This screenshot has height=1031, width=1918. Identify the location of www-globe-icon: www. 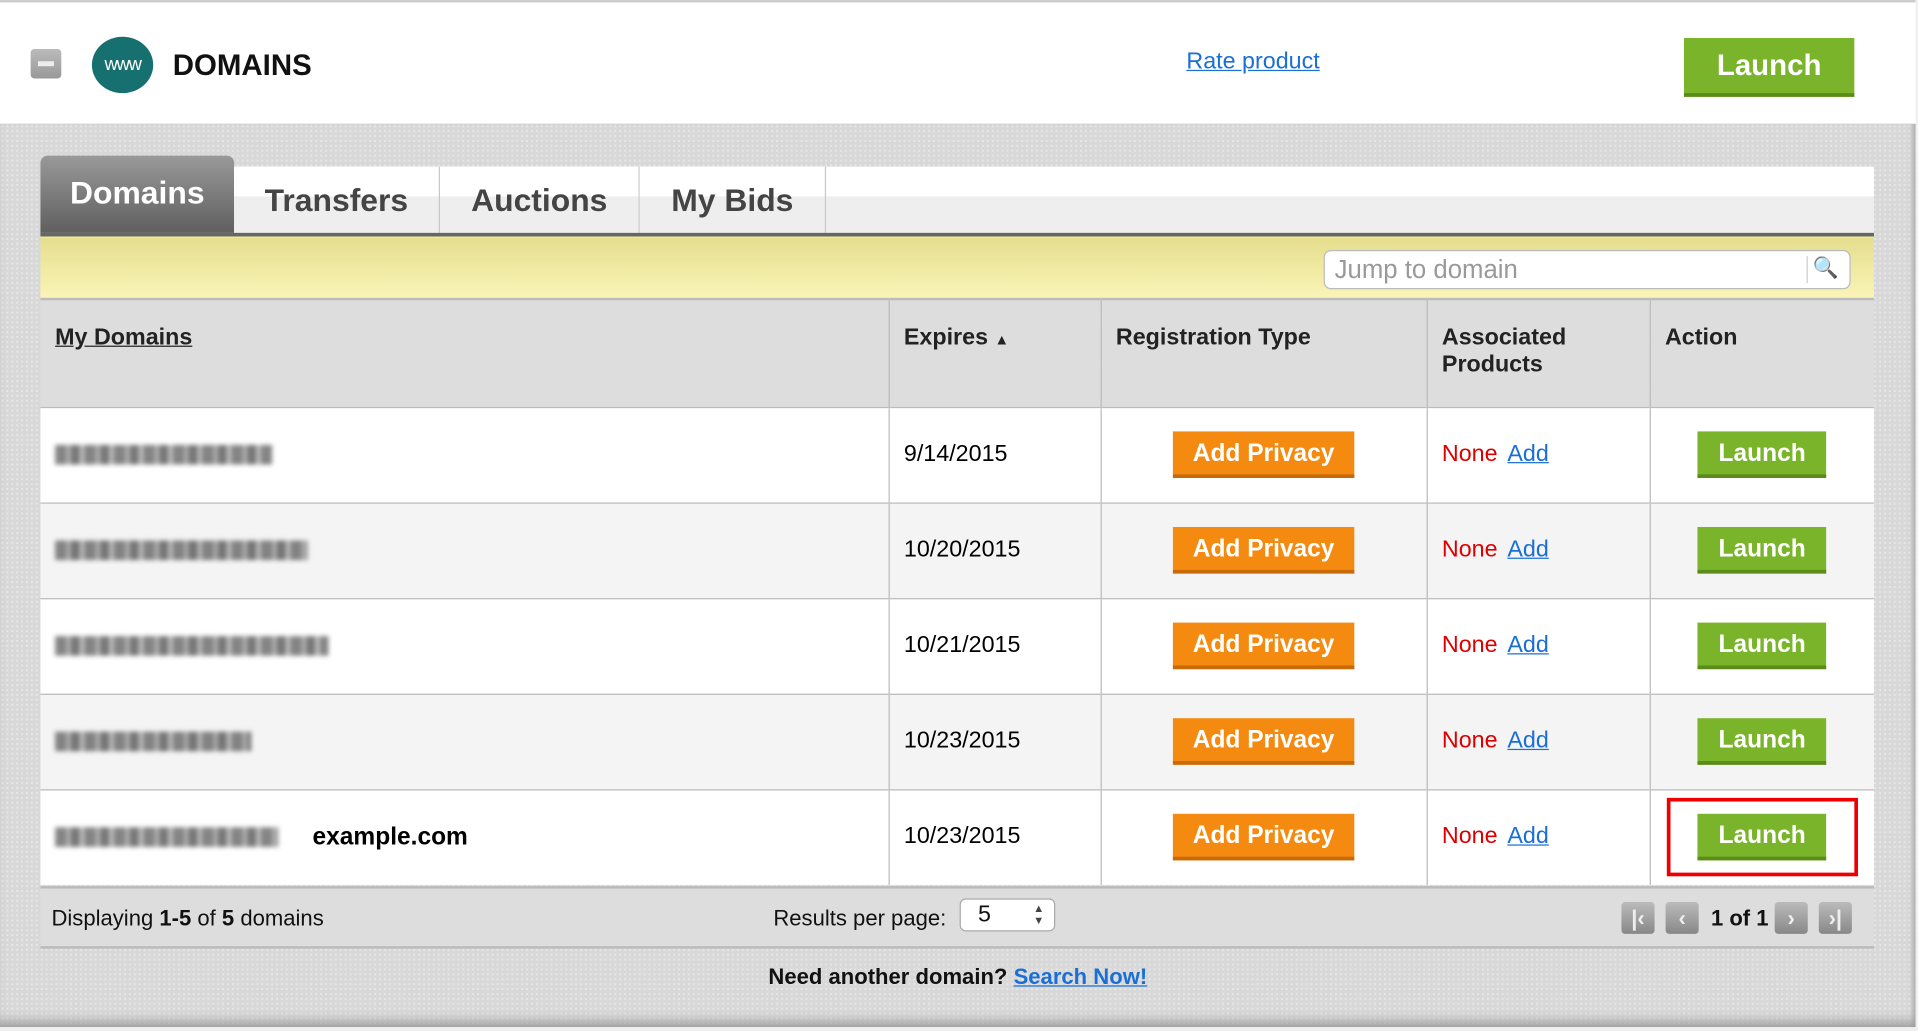
(122, 65).